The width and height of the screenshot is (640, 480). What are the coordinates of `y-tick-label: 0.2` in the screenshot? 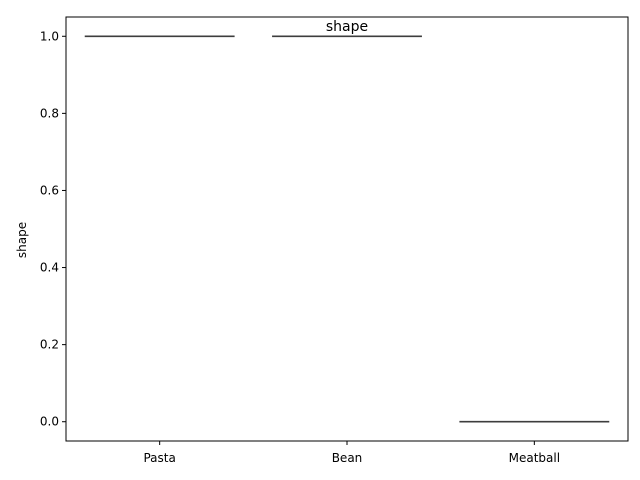 It's located at (49, 345).